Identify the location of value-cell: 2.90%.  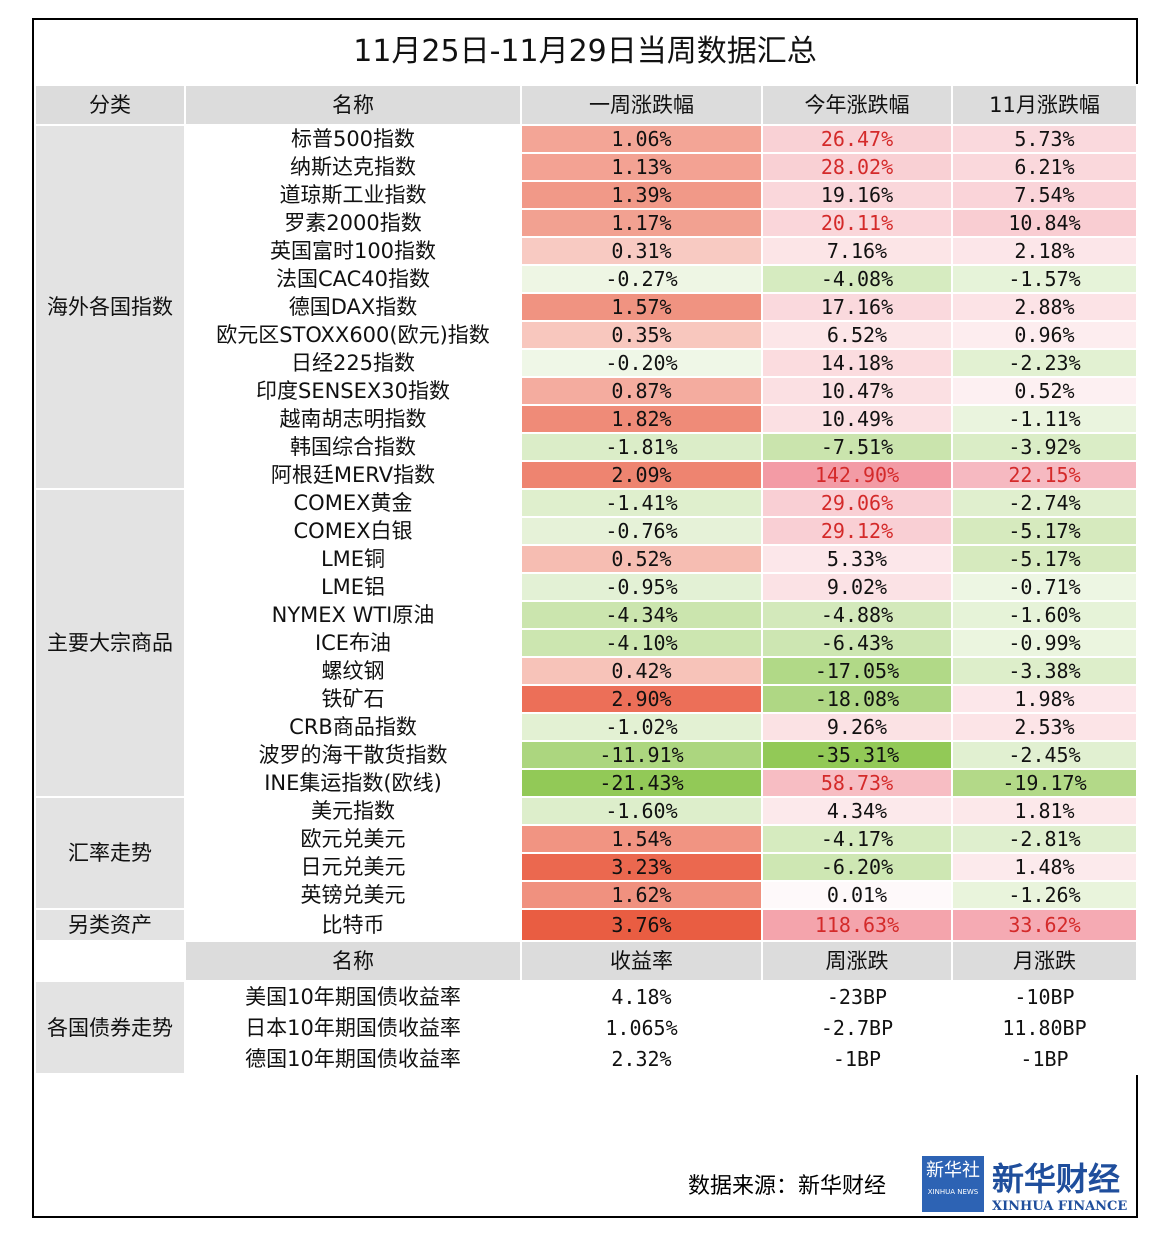
(641, 699).